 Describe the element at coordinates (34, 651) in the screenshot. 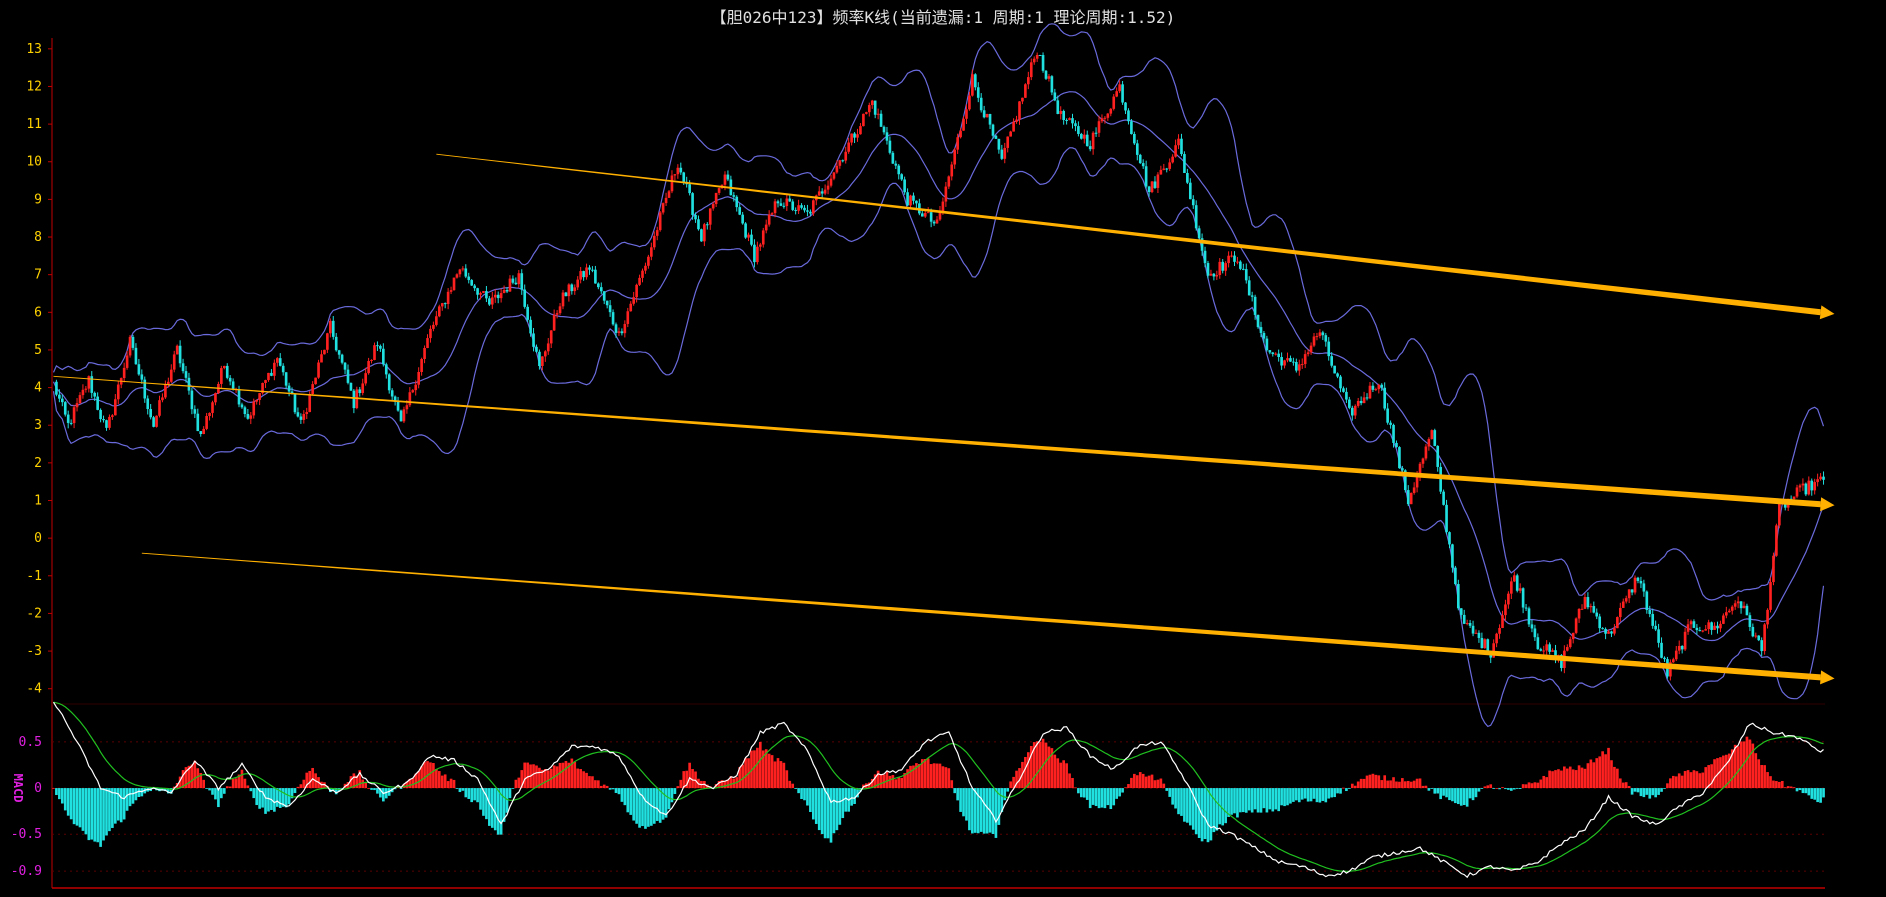

I see `y-tick-label: -3` at that location.